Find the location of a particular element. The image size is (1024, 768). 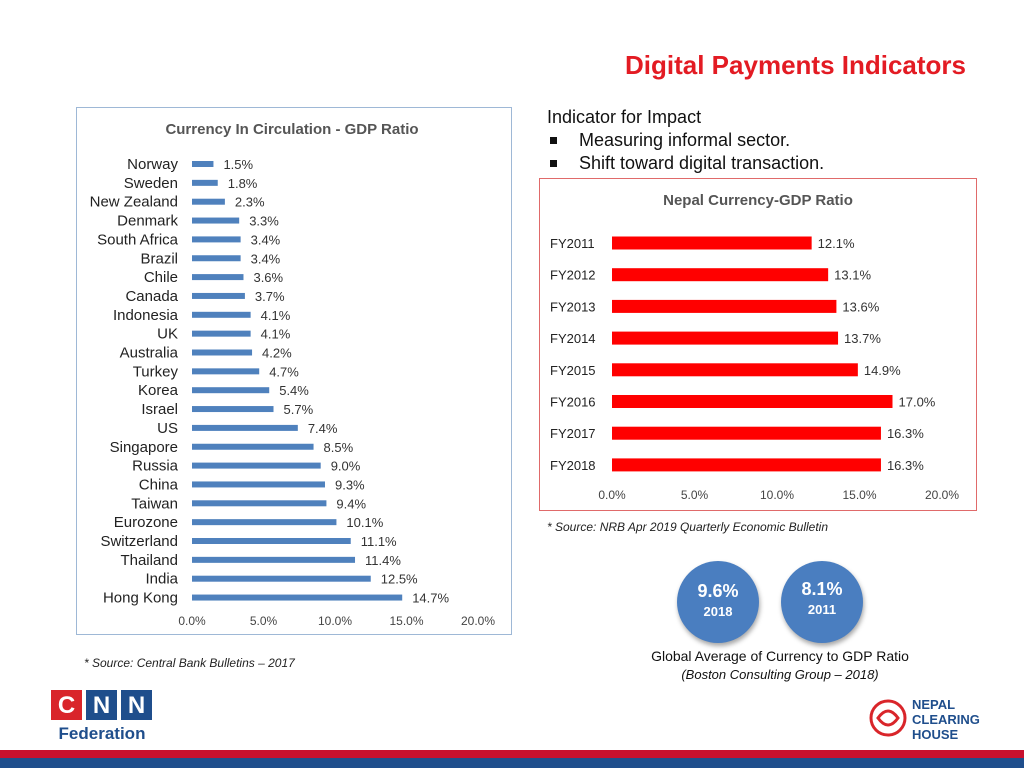

nch-emblem-icon is located at coordinates (888, 718).